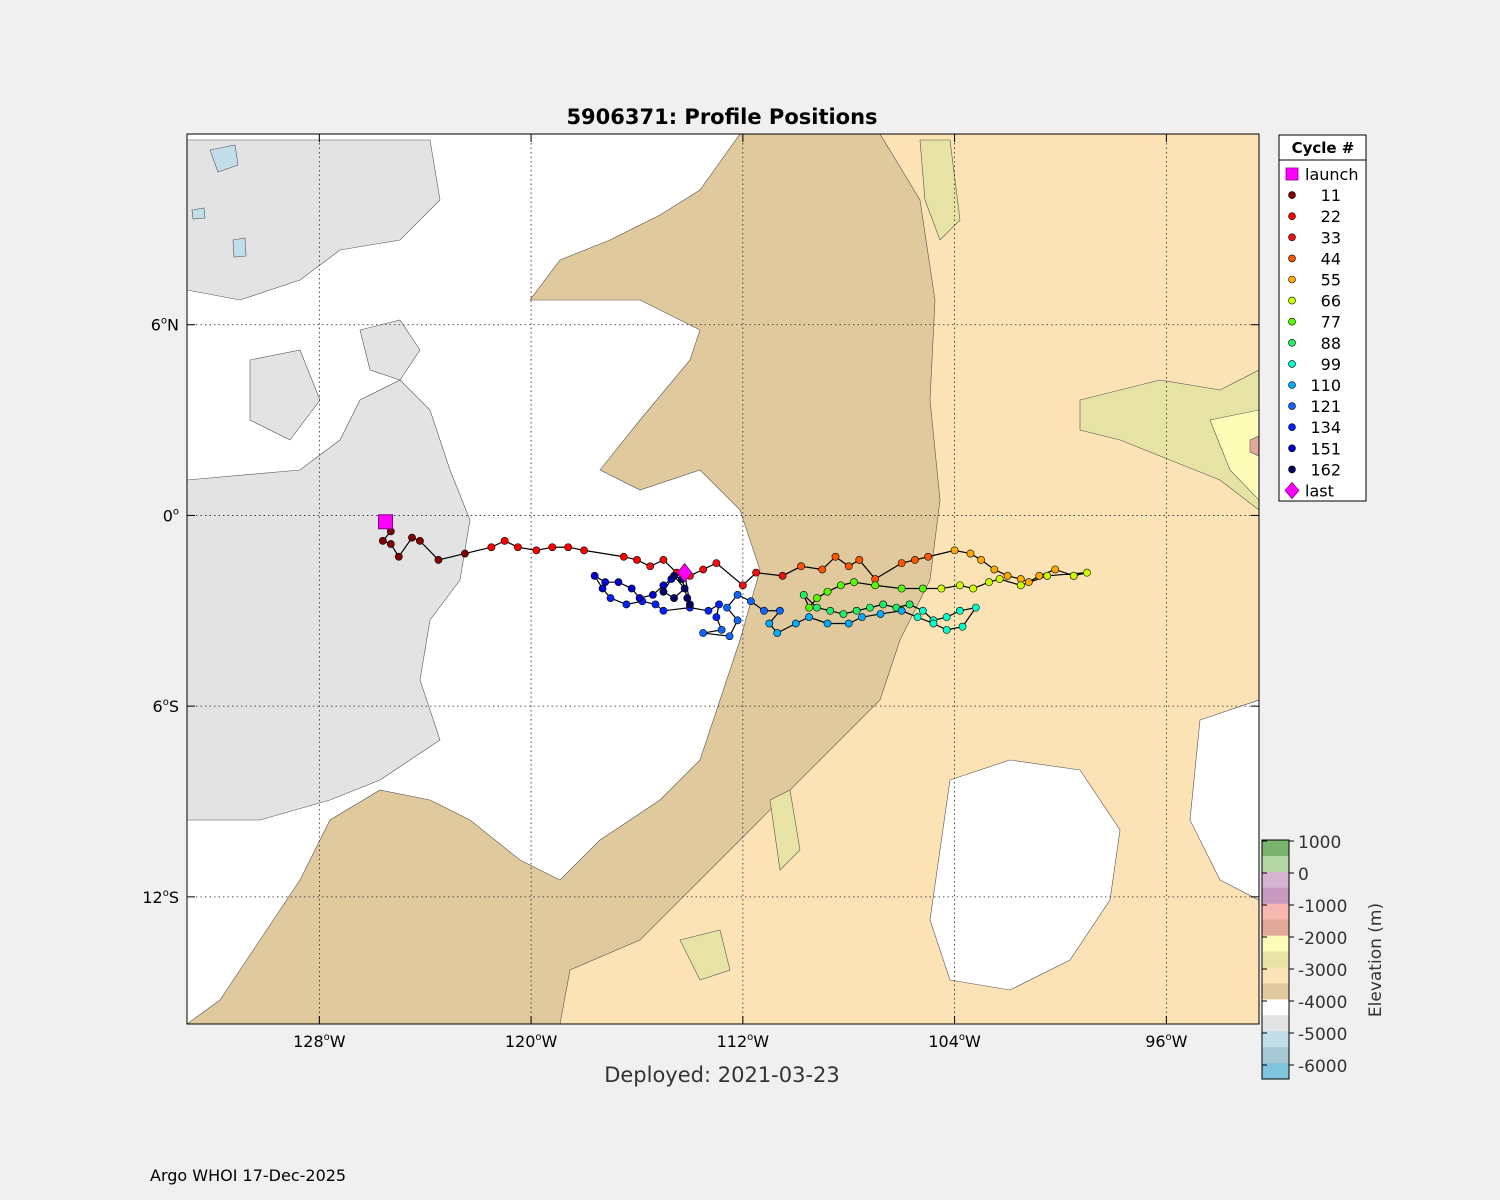  Describe the element at coordinates (684, 572) in the screenshot. I see `last-marker` at that location.